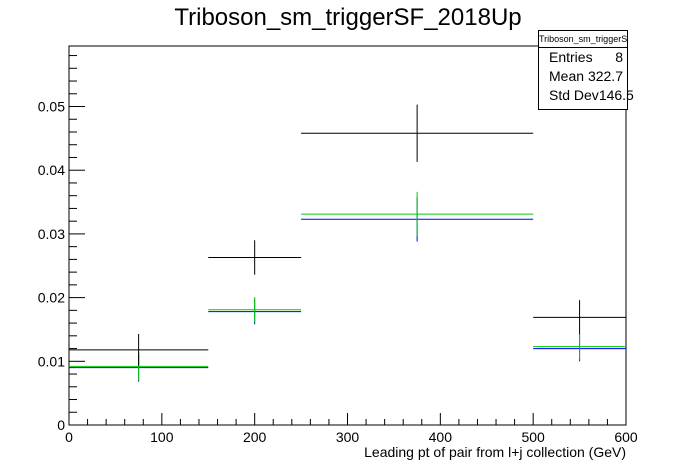 The width and height of the screenshot is (696, 472). I want to click on y-tick-label: 0.02, so click(51, 298).